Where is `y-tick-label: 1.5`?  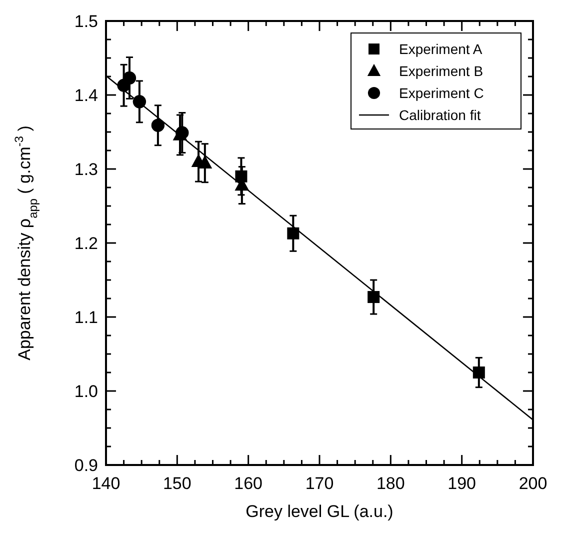 y-tick-label: 1.5 is located at coordinates (86, 21).